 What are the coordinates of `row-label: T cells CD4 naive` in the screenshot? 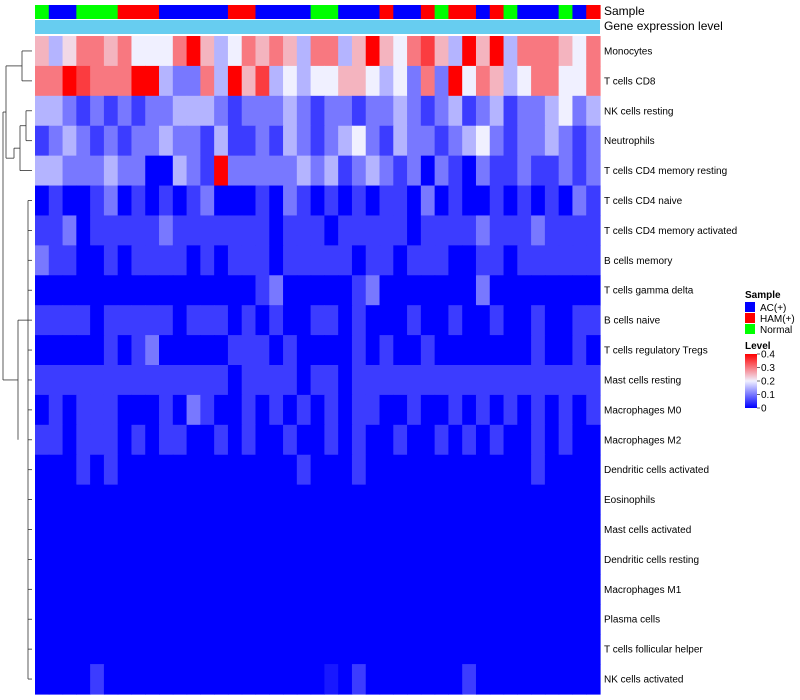 It's located at (643, 201).